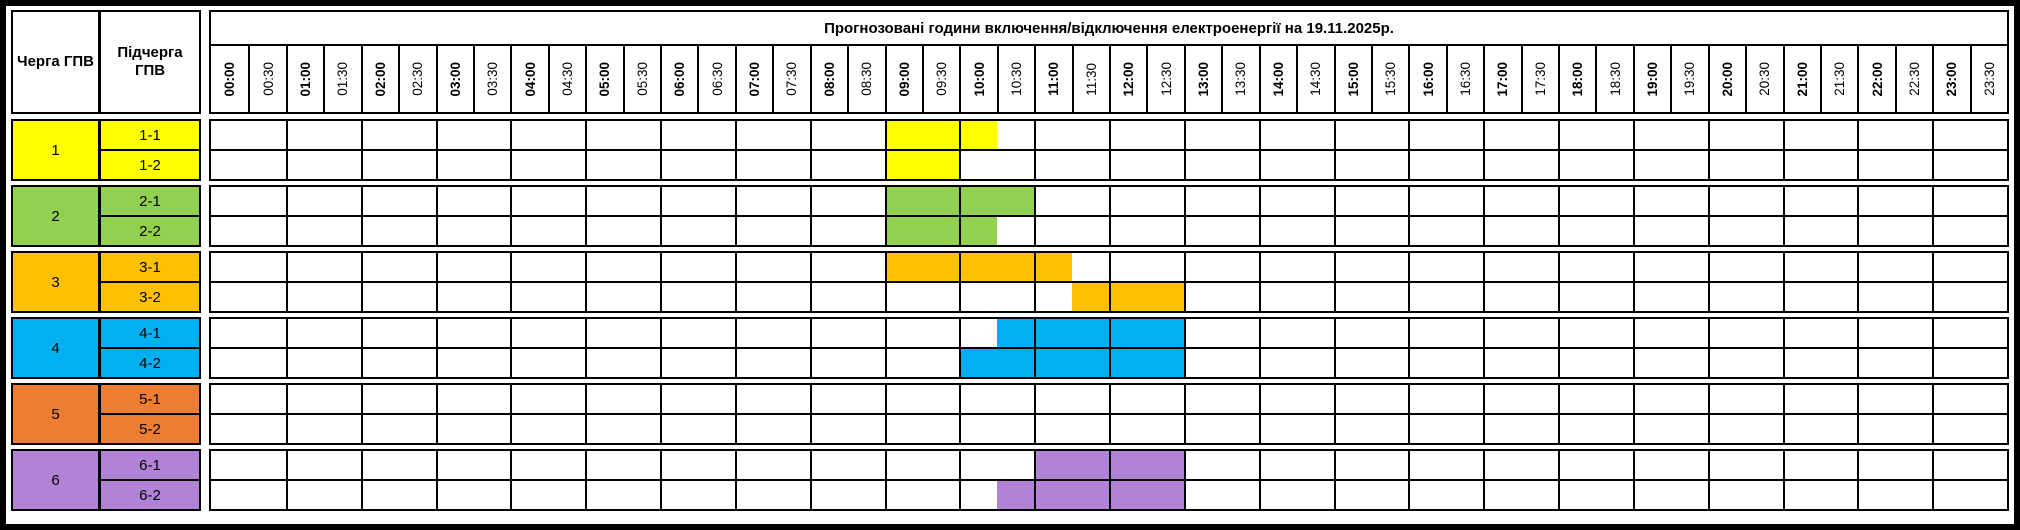  Describe the element at coordinates (379, 79) in the screenshot. I see `time-slot-header: 02:00` at that location.